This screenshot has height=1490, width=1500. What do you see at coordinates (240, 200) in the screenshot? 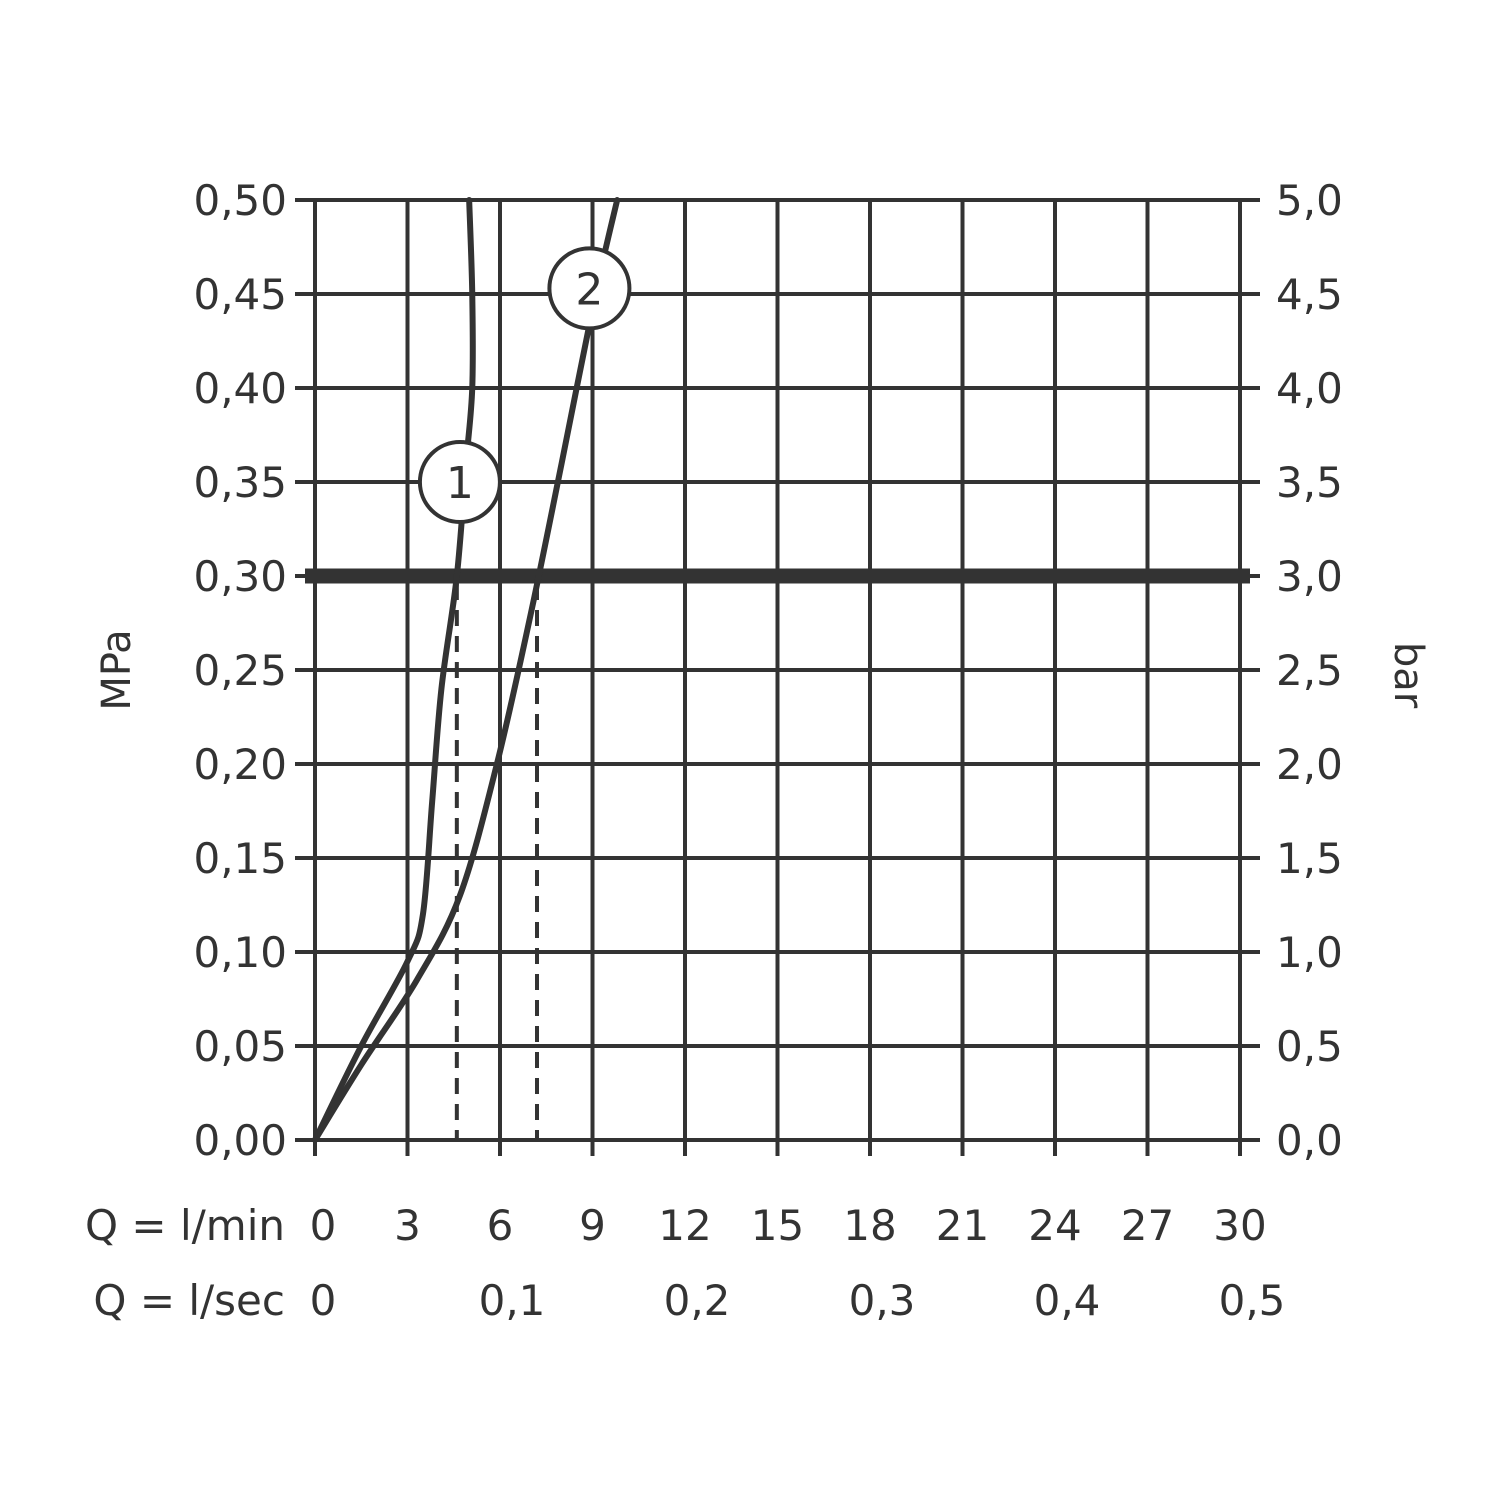
I see `y-left-tick-label-10: 0,50` at bounding box center [240, 200].